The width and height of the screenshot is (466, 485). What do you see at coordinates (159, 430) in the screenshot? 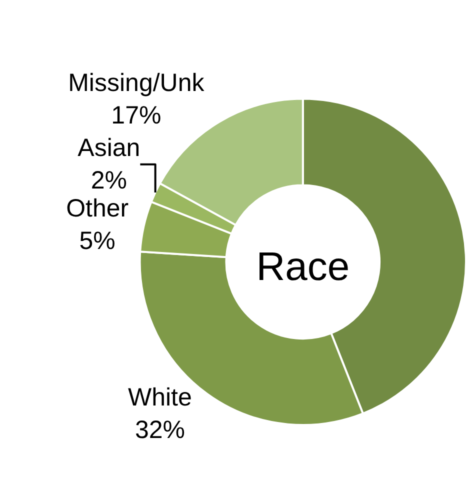
I see `data-label: 32%` at bounding box center [159, 430].